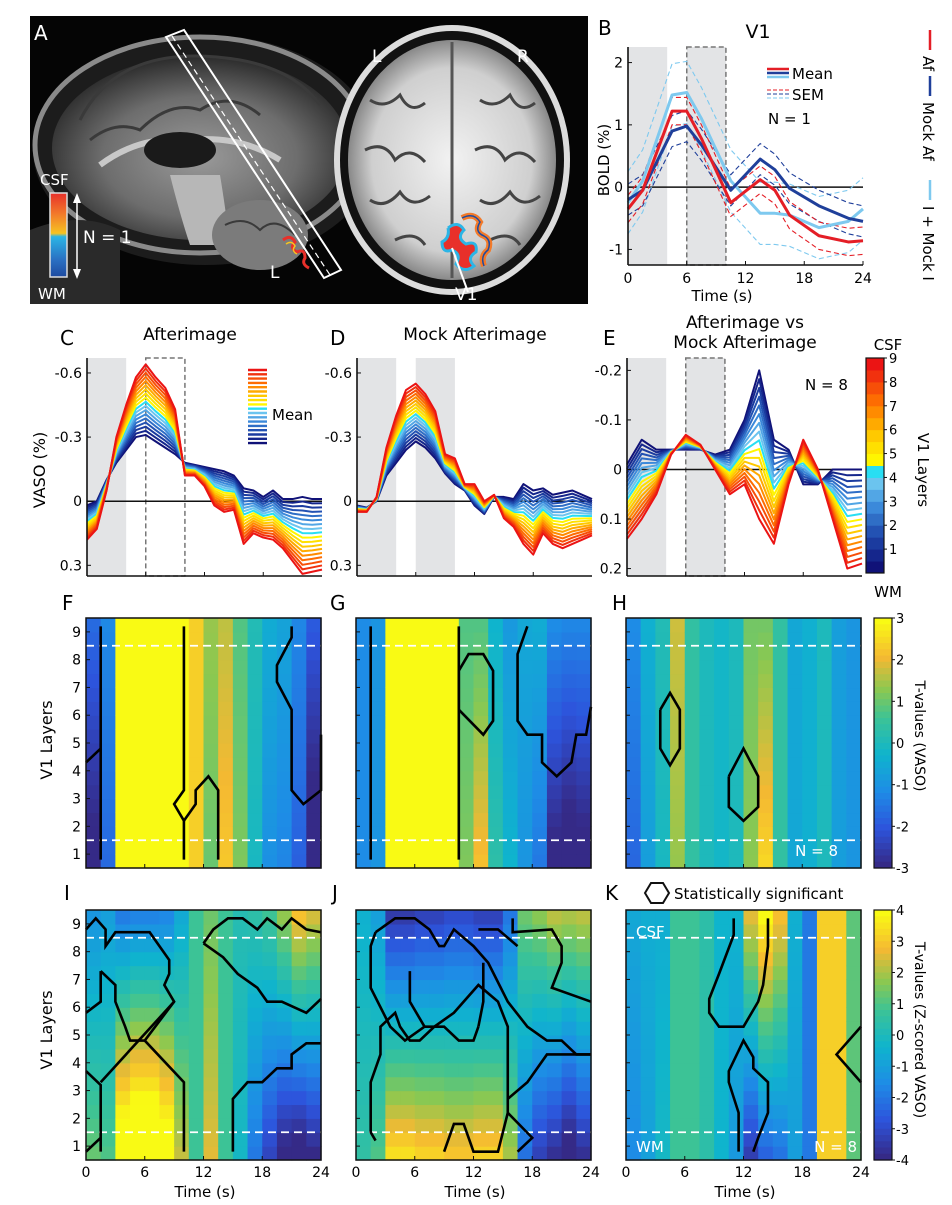 This screenshot has width=952, height=1205. What do you see at coordinates (76, 827) in the screenshot?
I see `y-tick-label: 2` at bounding box center [76, 827].